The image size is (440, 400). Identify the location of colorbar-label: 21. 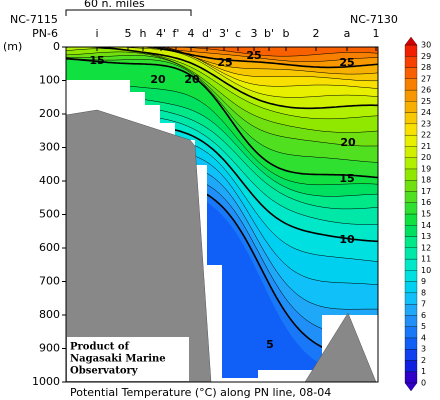
(426, 146).